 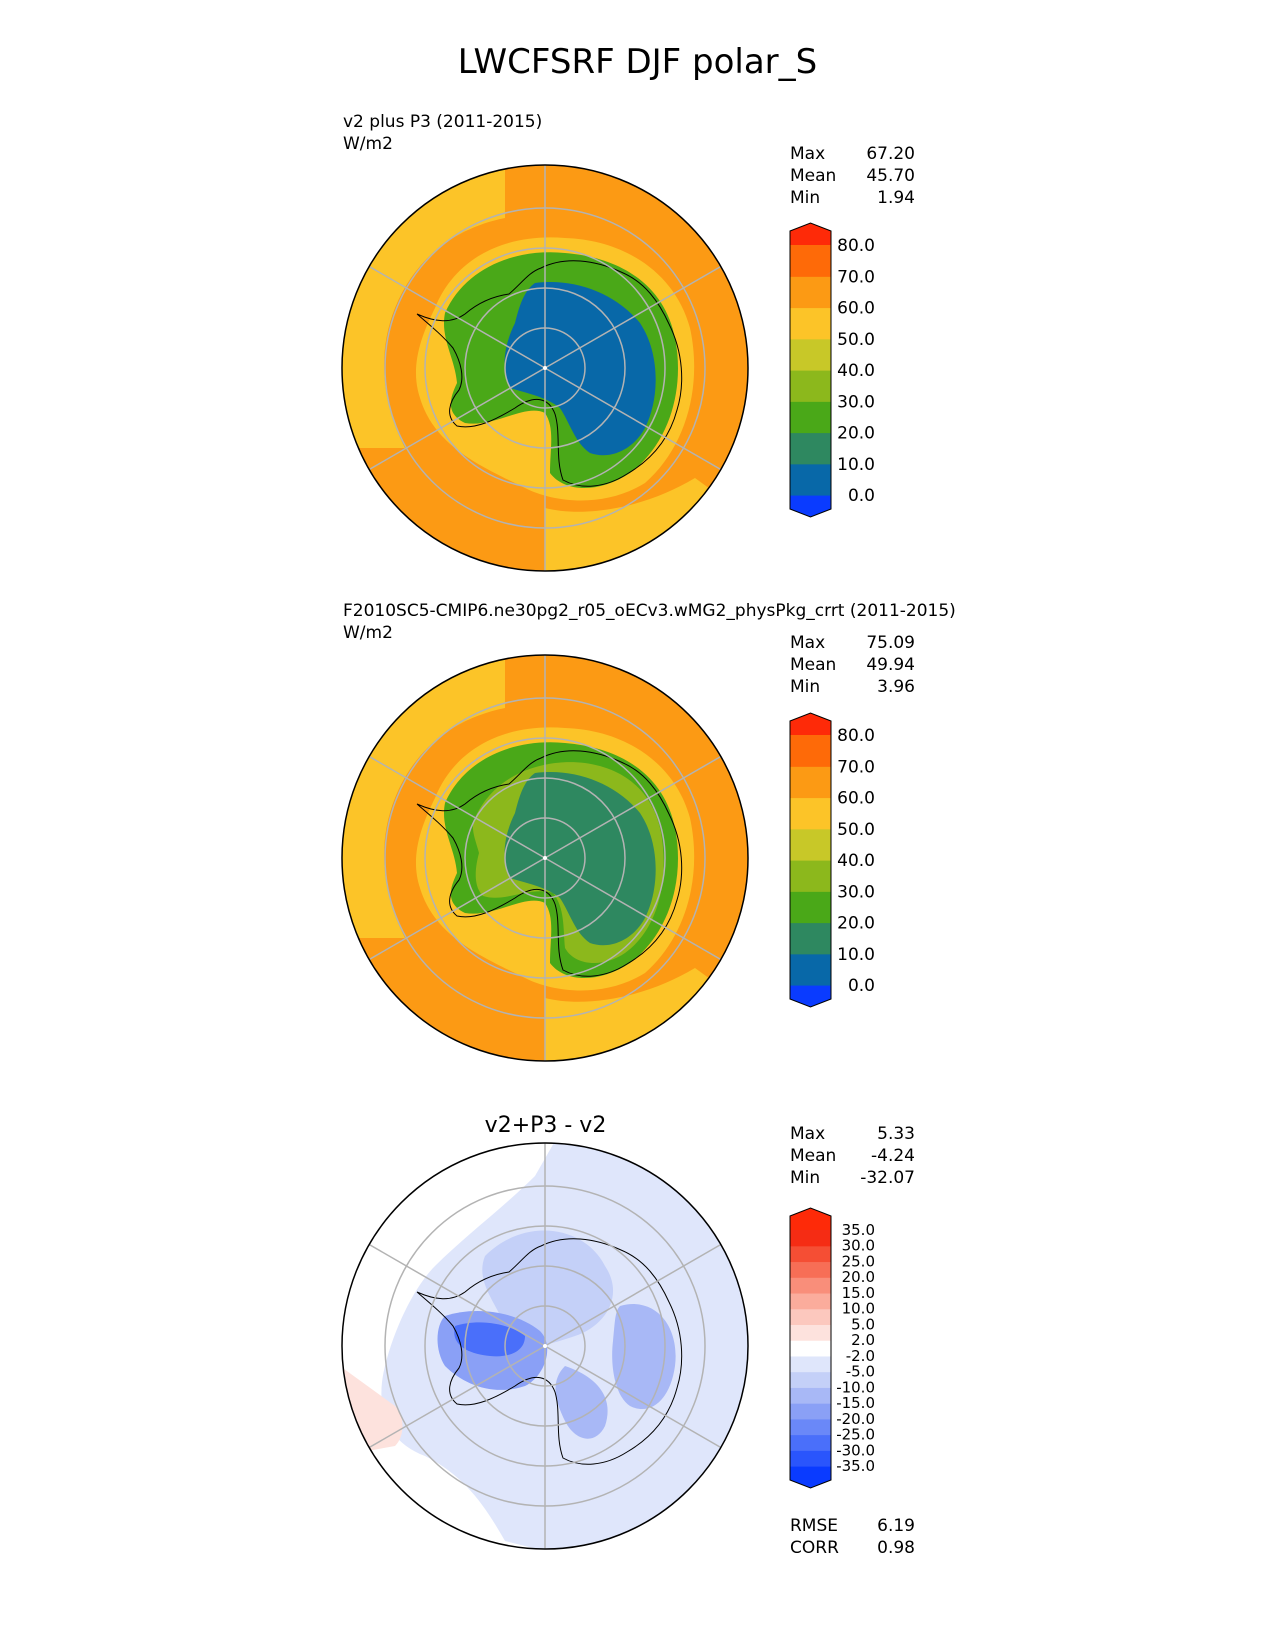 I want to click on diff-region-weak, so click(x=564, y=1346).